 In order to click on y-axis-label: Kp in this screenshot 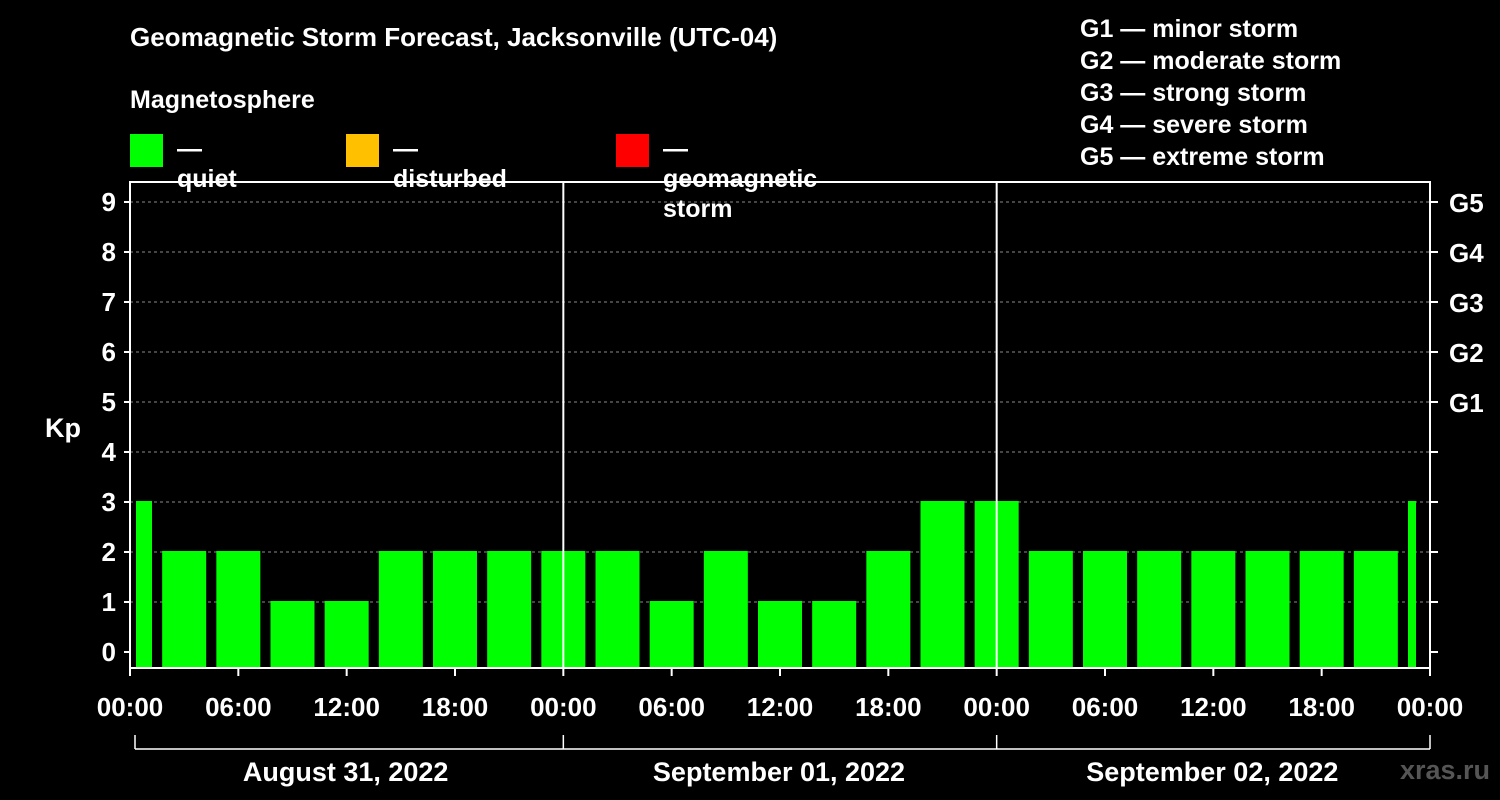, I will do `click(63, 428)`.